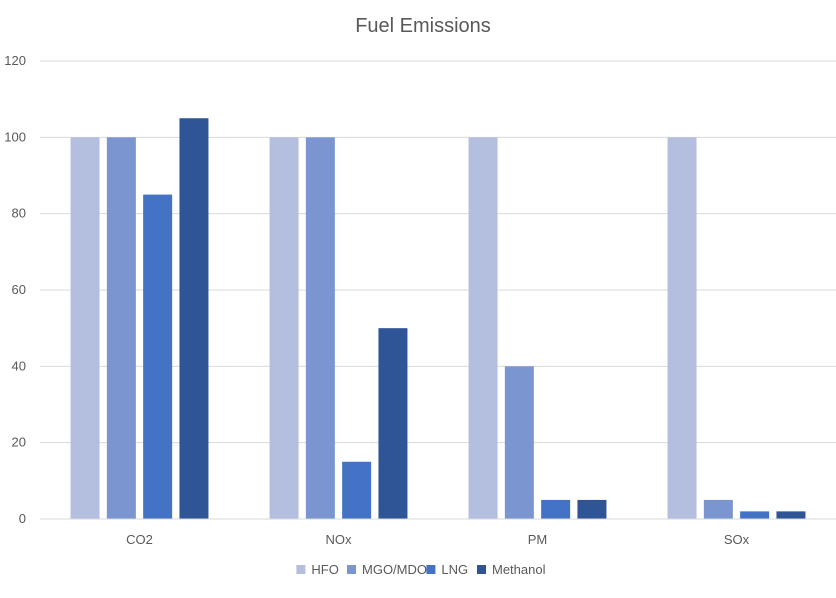 The image size is (836, 598). I want to click on bar-hfo-nox, so click(284, 328).